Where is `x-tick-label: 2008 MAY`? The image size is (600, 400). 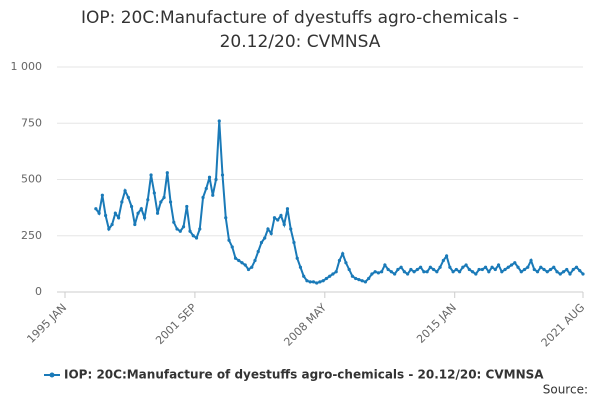 x-tick-label: 2008 MAY is located at coordinates (305, 325).